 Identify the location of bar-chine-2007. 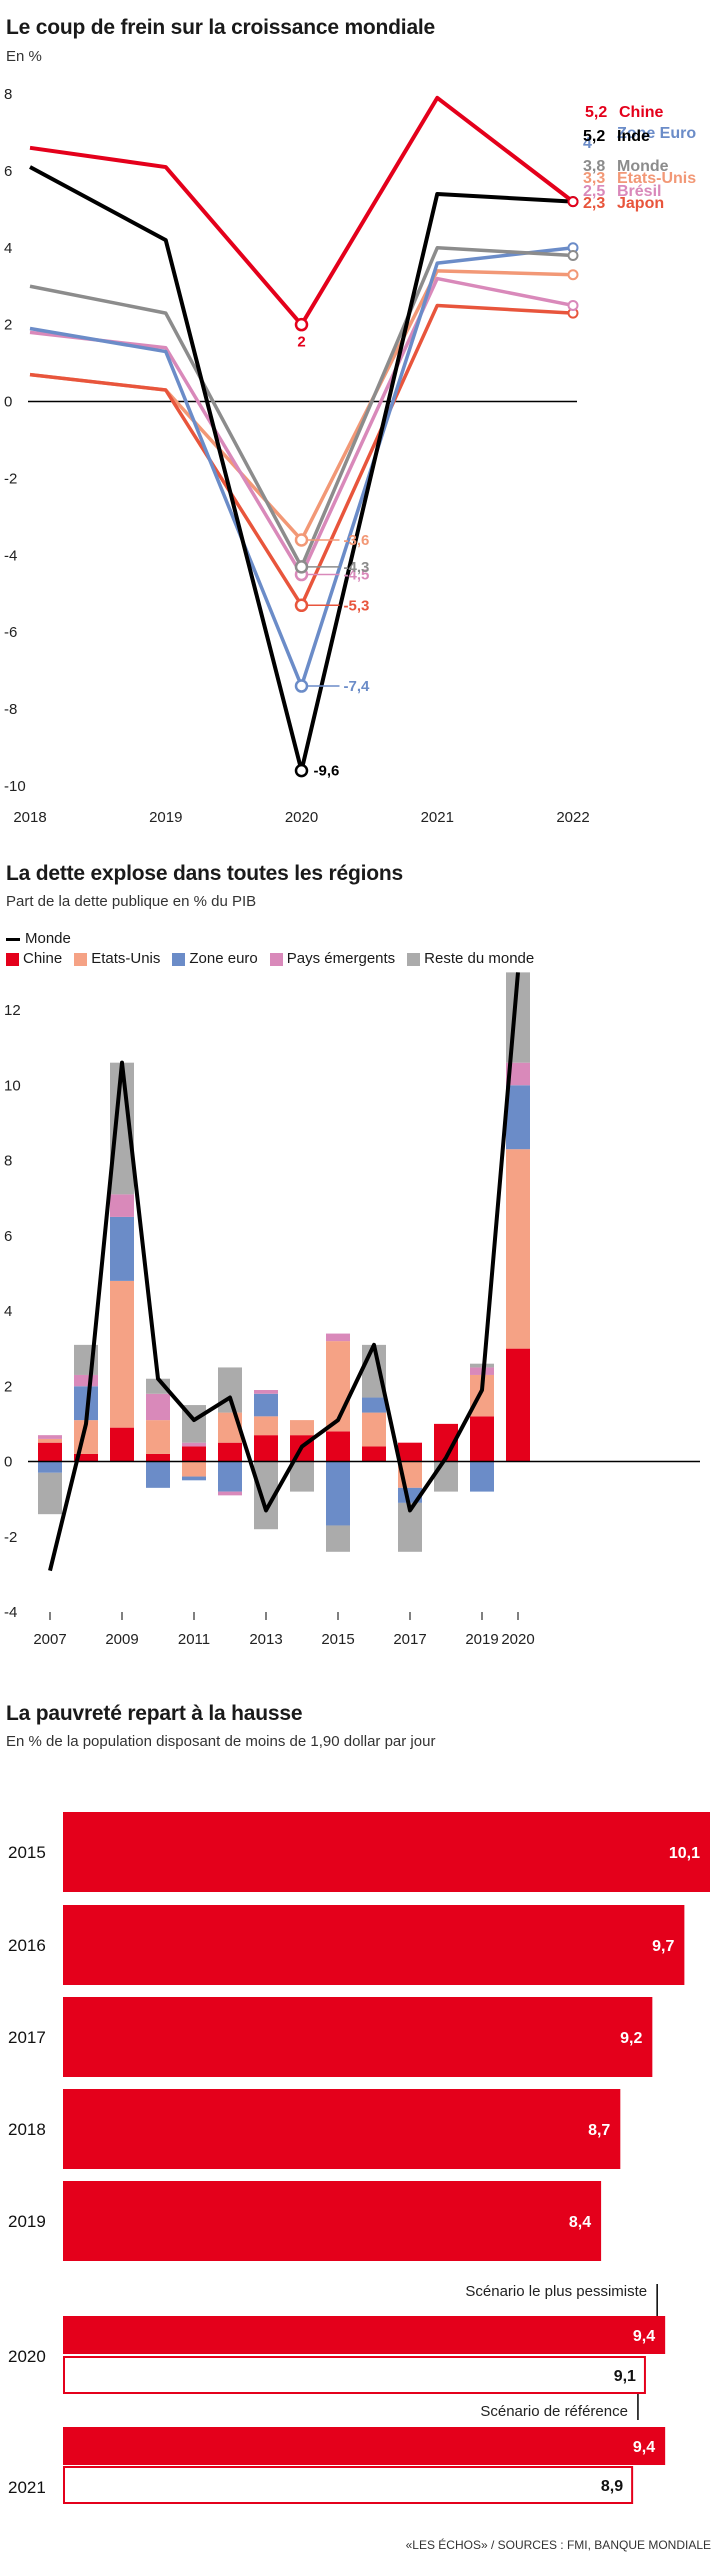
(50, 1452).